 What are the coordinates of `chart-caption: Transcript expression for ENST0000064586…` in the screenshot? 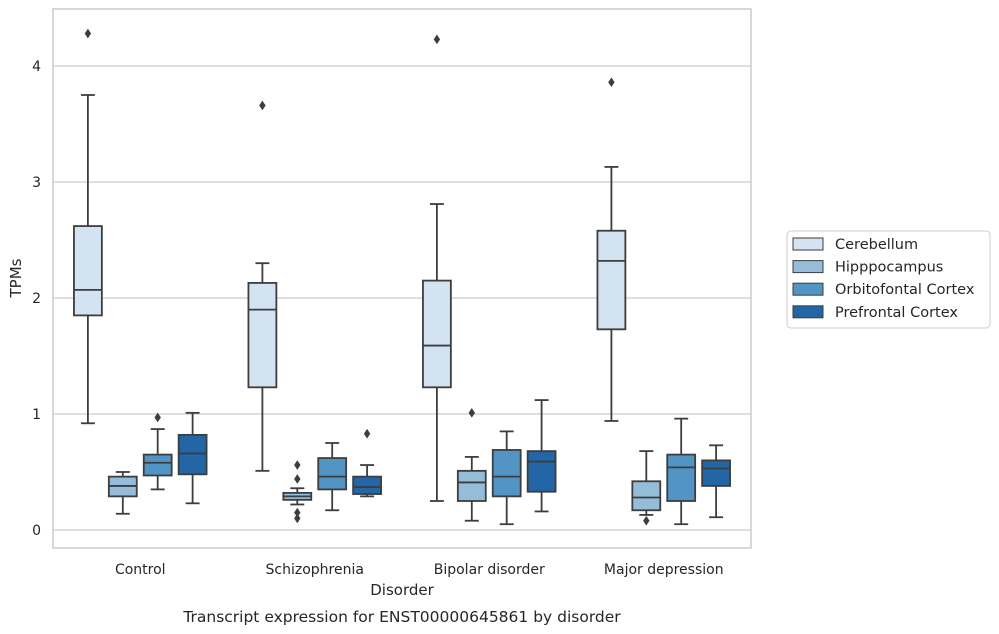 It's located at (401, 617).